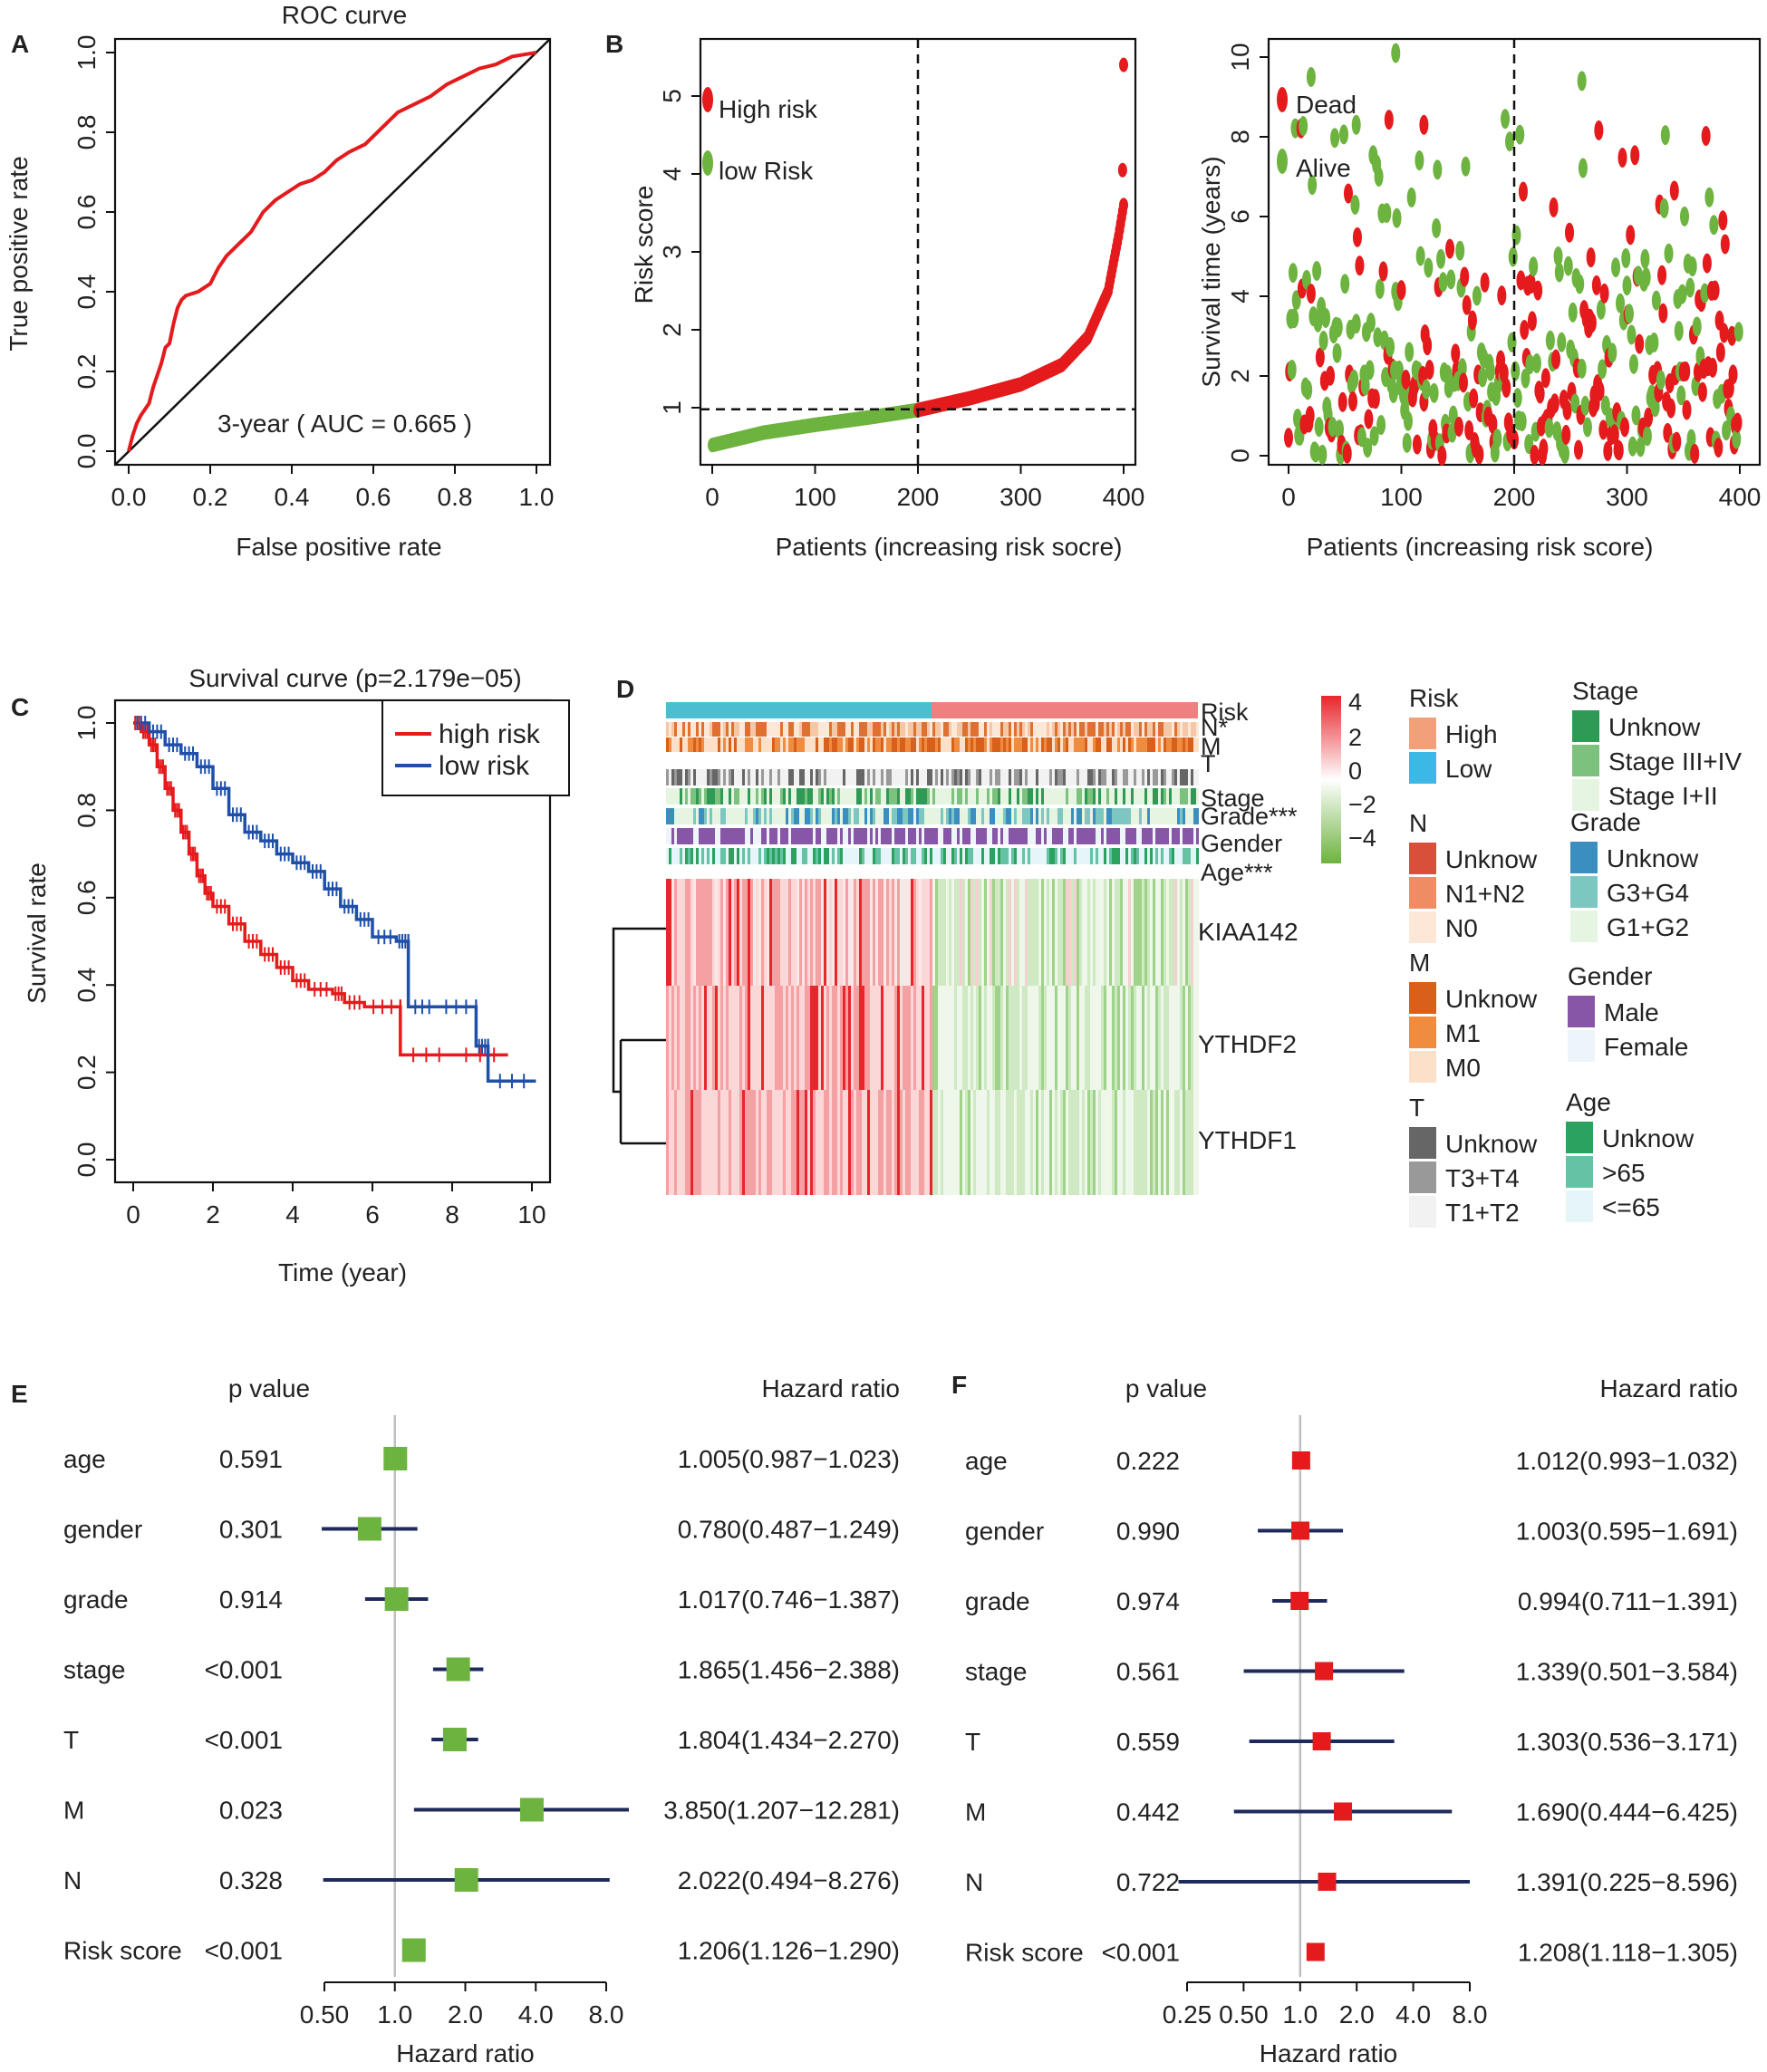 This screenshot has width=1767, height=2072. What do you see at coordinates (1481, 547) in the screenshot?
I see `survival-time-xlabel: Patients (increasing risk score)` at bounding box center [1481, 547].